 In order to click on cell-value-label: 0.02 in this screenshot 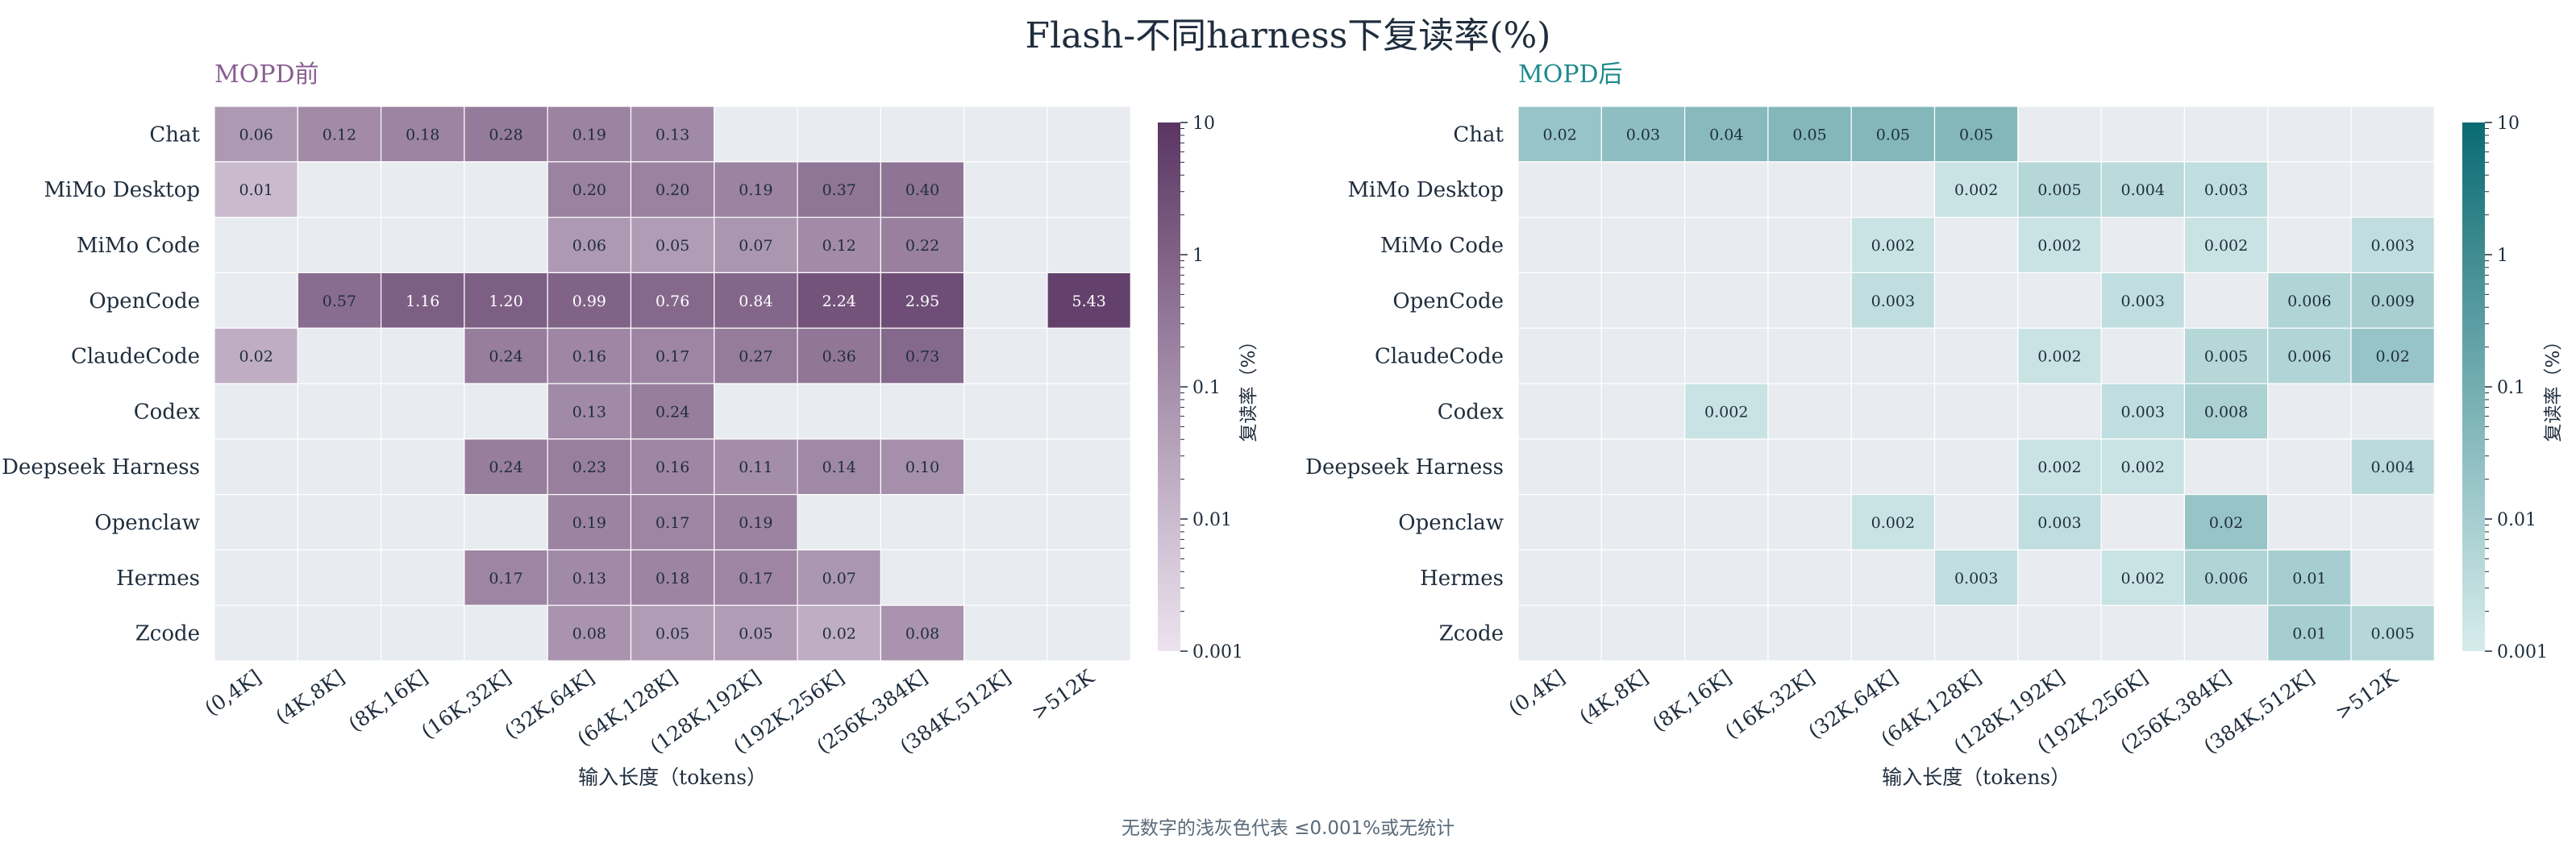, I will do `click(1559, 134)`.